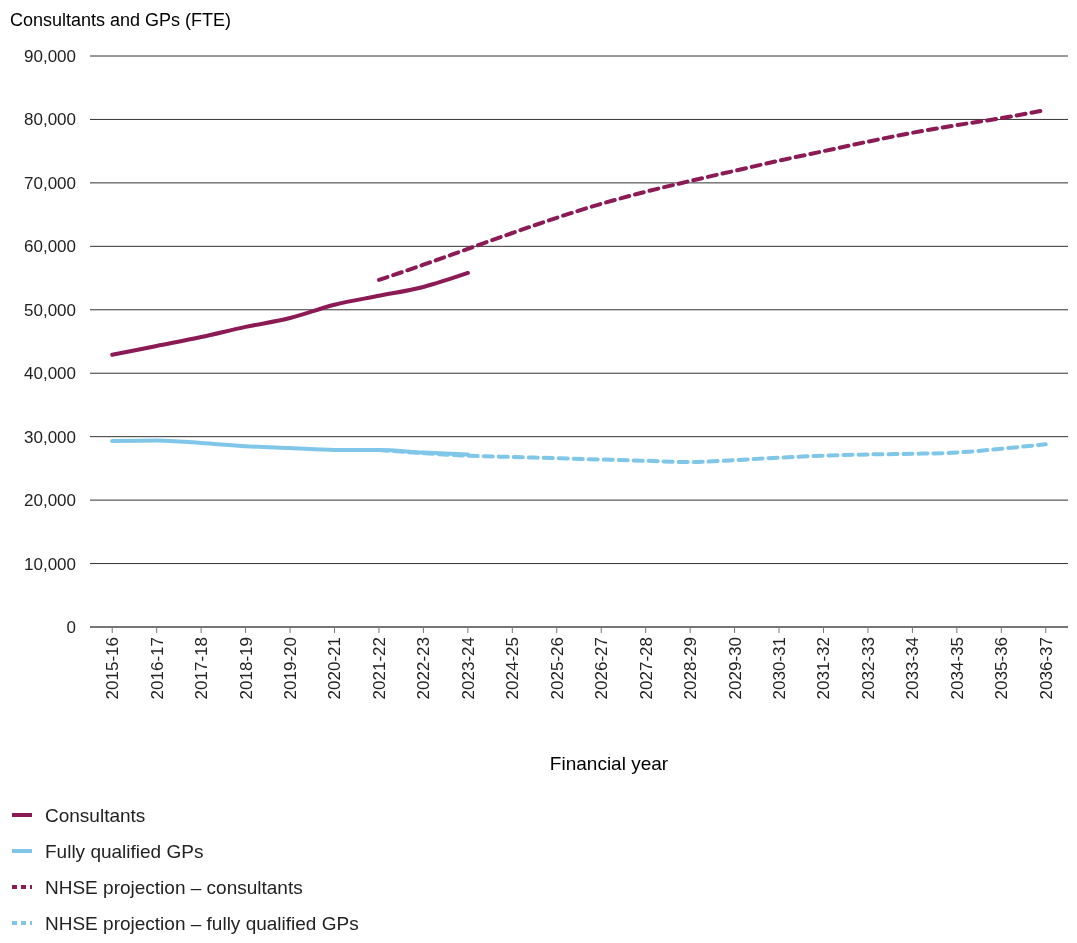 Image resolution: width=1077 pixels, height=943 pixels. I want to click on y-tick-label: 80,000, so click(50, 120).